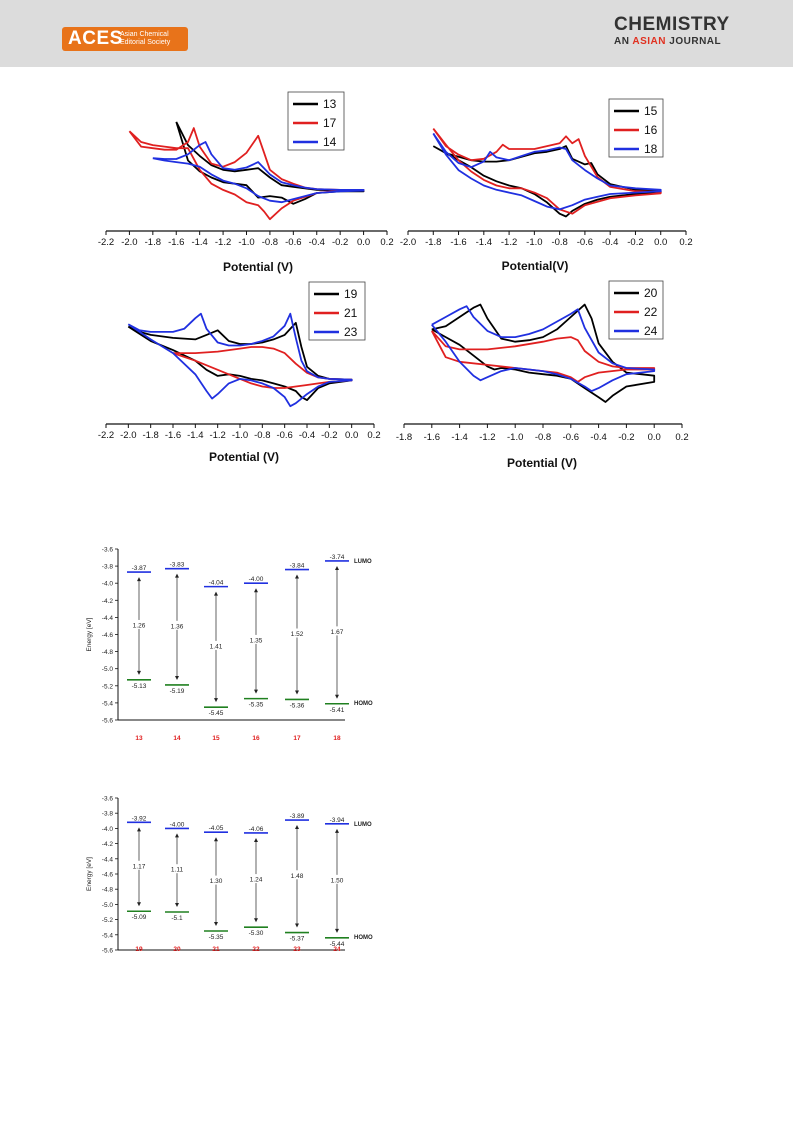  I want to click on gap-value: 1.36, so click(177, 626).